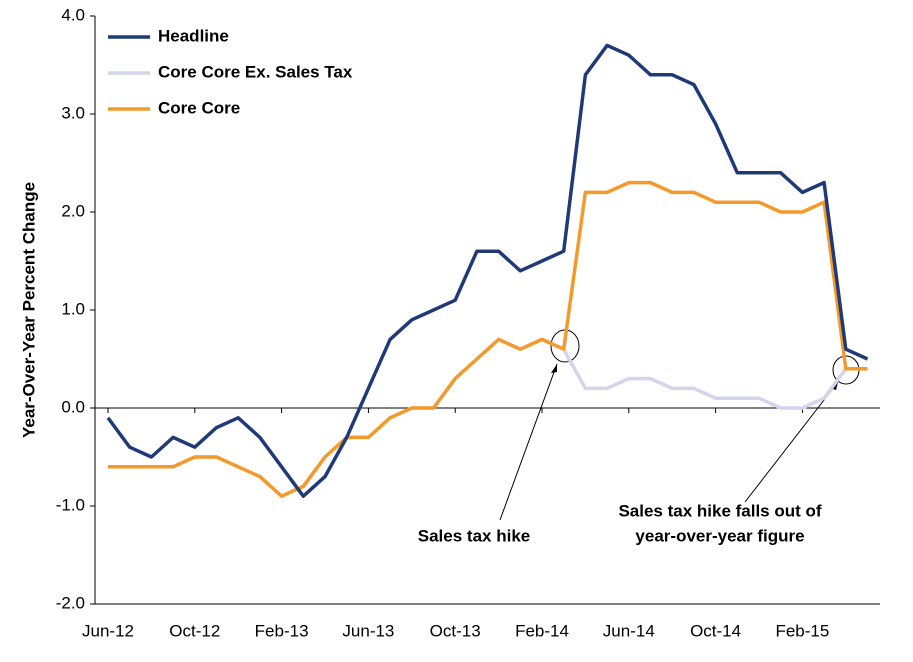 This screenshot has width=913, height=662. I want to click on x-tick-label: Feb-15, so click(802, 630).